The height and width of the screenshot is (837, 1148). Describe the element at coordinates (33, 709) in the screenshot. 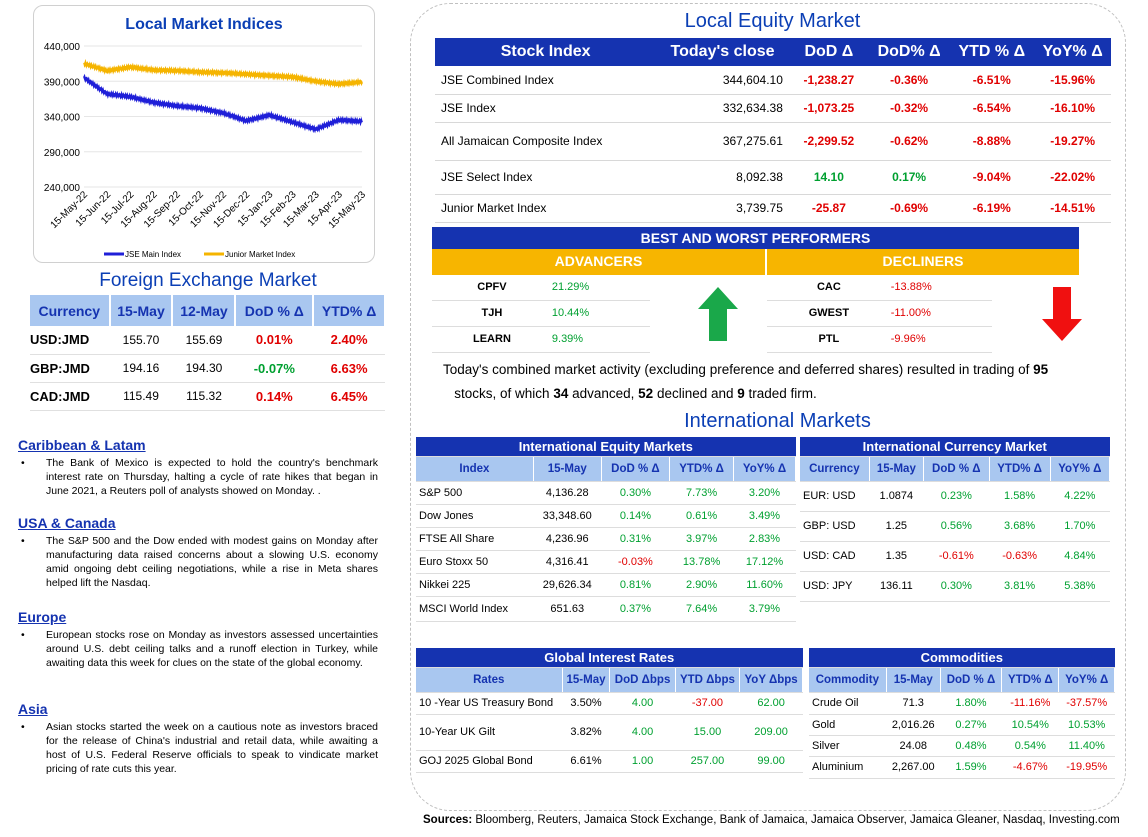

I see `news-heading: Asia` at that location.